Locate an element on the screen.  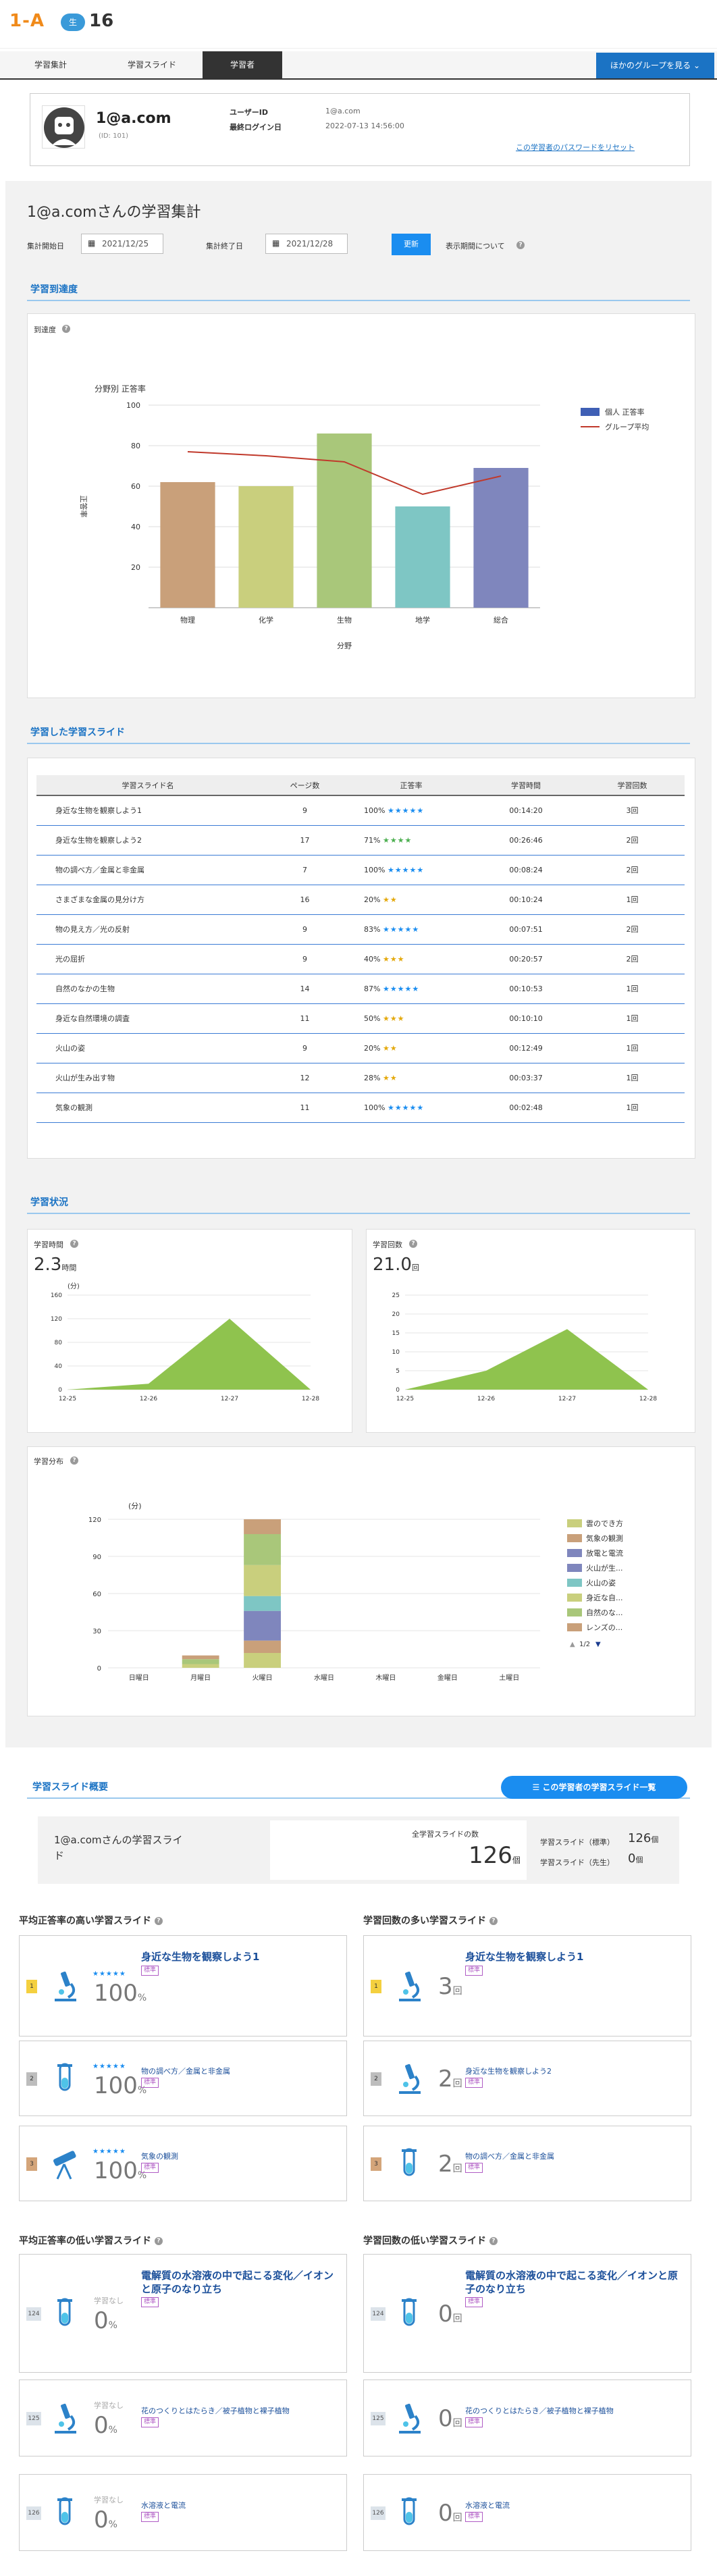
slide-pages: 12 is located at coordinates (305, 1078).